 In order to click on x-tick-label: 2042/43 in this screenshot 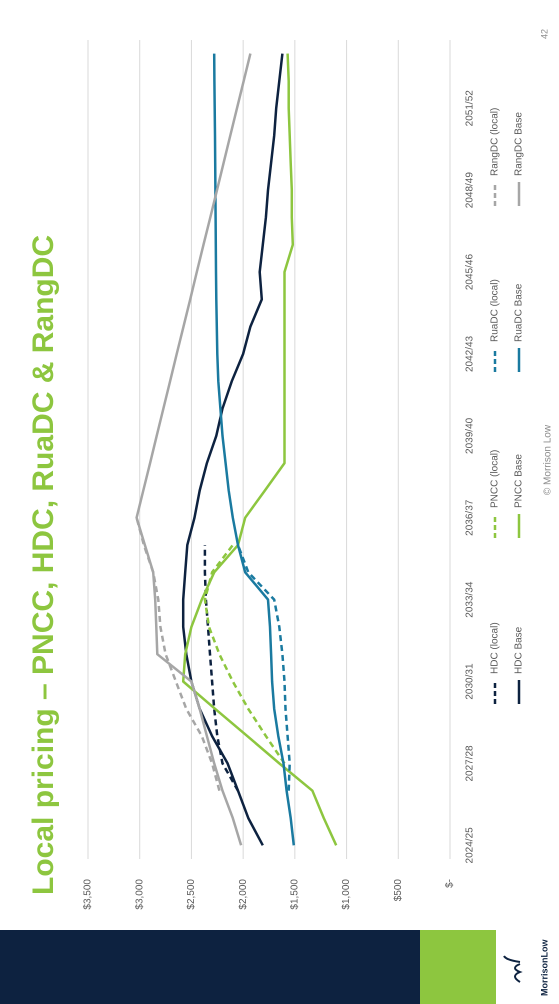, I will do `click(470, 353)`.